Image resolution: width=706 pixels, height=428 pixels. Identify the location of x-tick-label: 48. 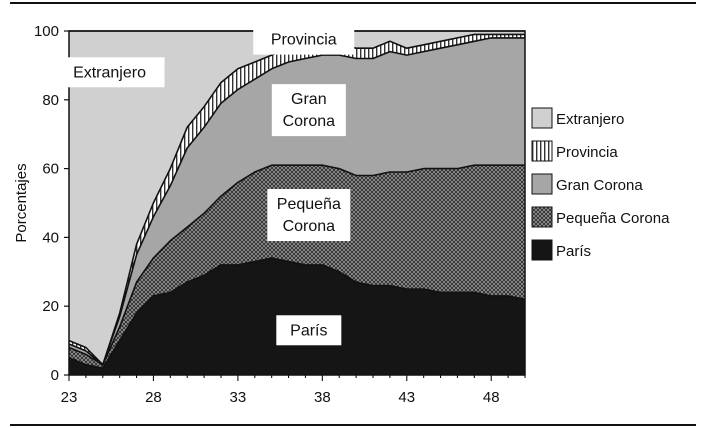
(491, 397).